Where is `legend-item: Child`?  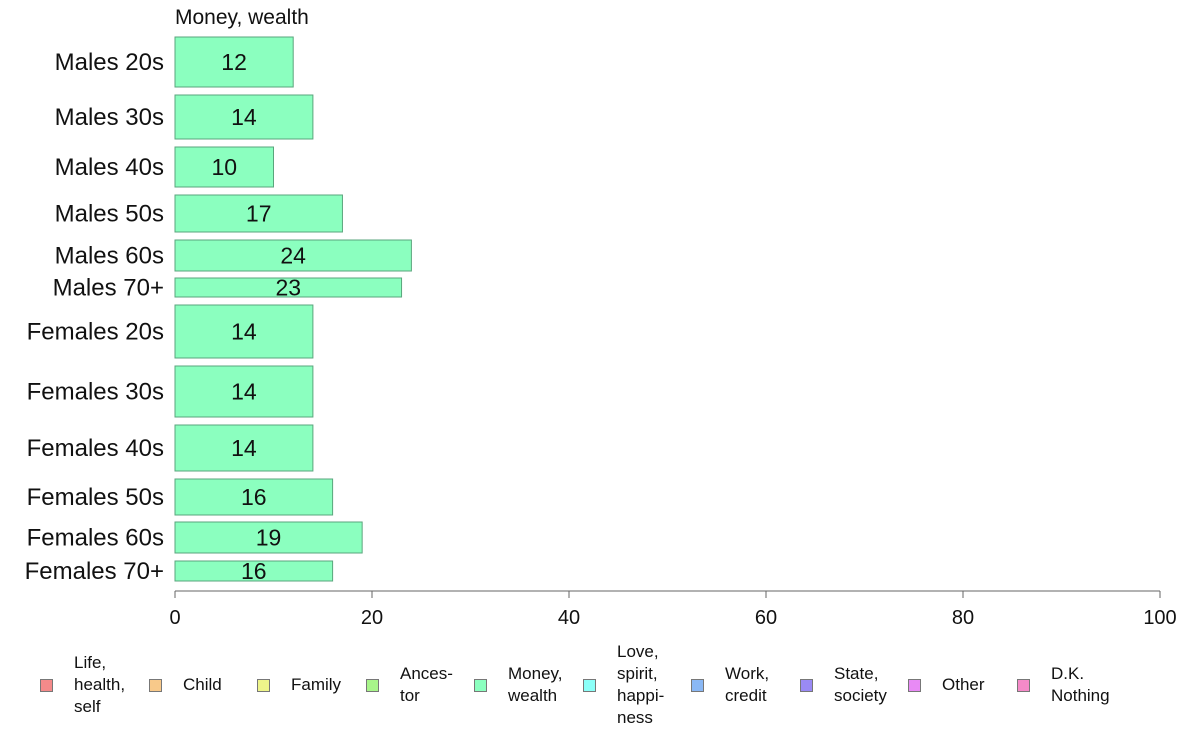
legend-item: Child is located at coordinates (185, 685).